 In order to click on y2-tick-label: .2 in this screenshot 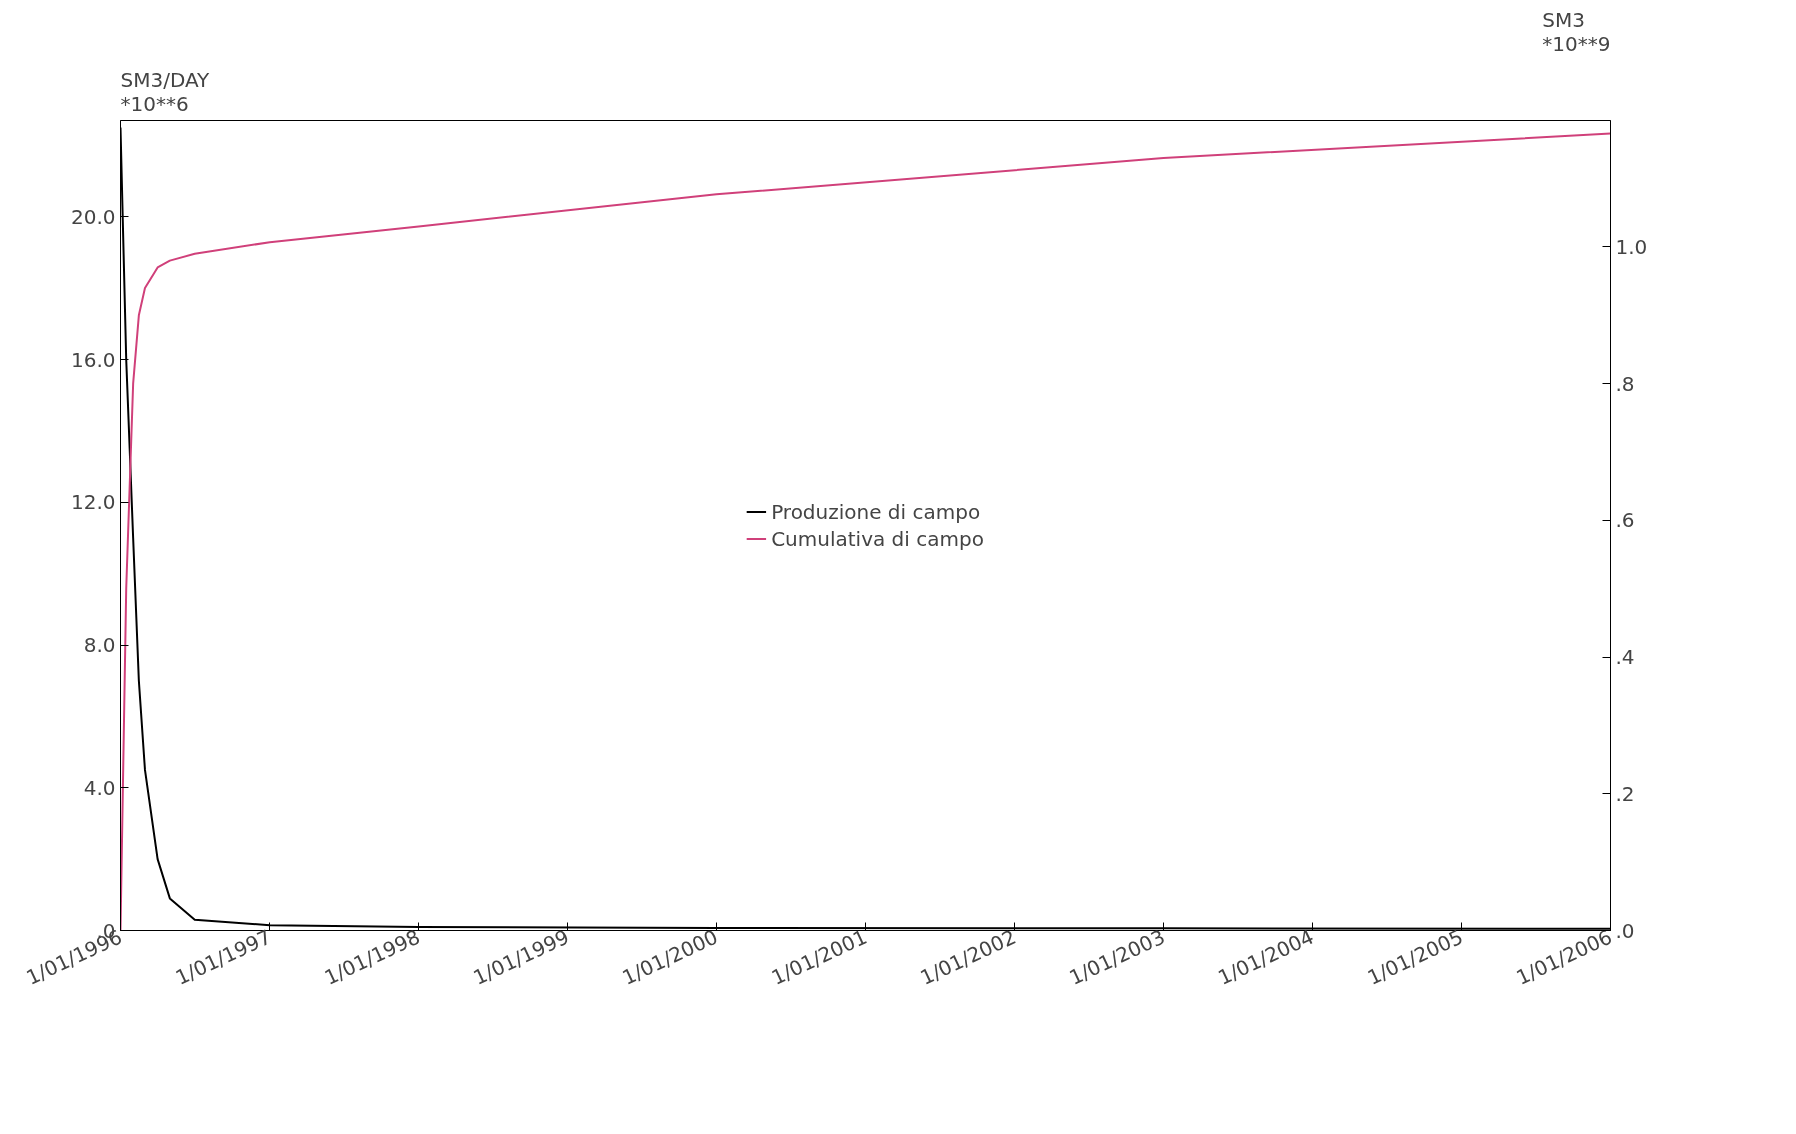, I will do `click(1625, 793)`.